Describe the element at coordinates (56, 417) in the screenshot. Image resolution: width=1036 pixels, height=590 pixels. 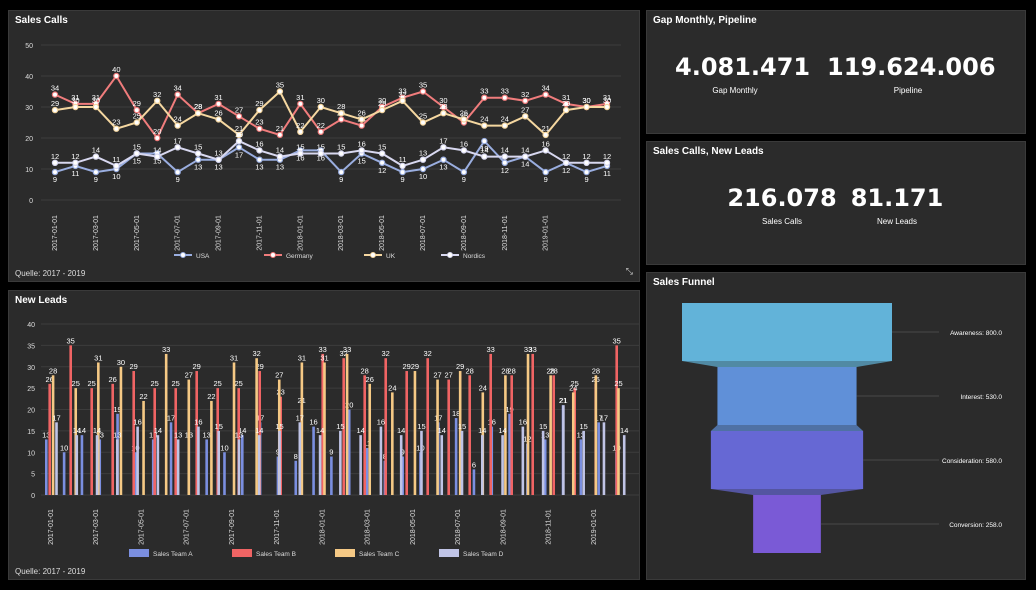
I see `bar-data-label: 17` at that location.